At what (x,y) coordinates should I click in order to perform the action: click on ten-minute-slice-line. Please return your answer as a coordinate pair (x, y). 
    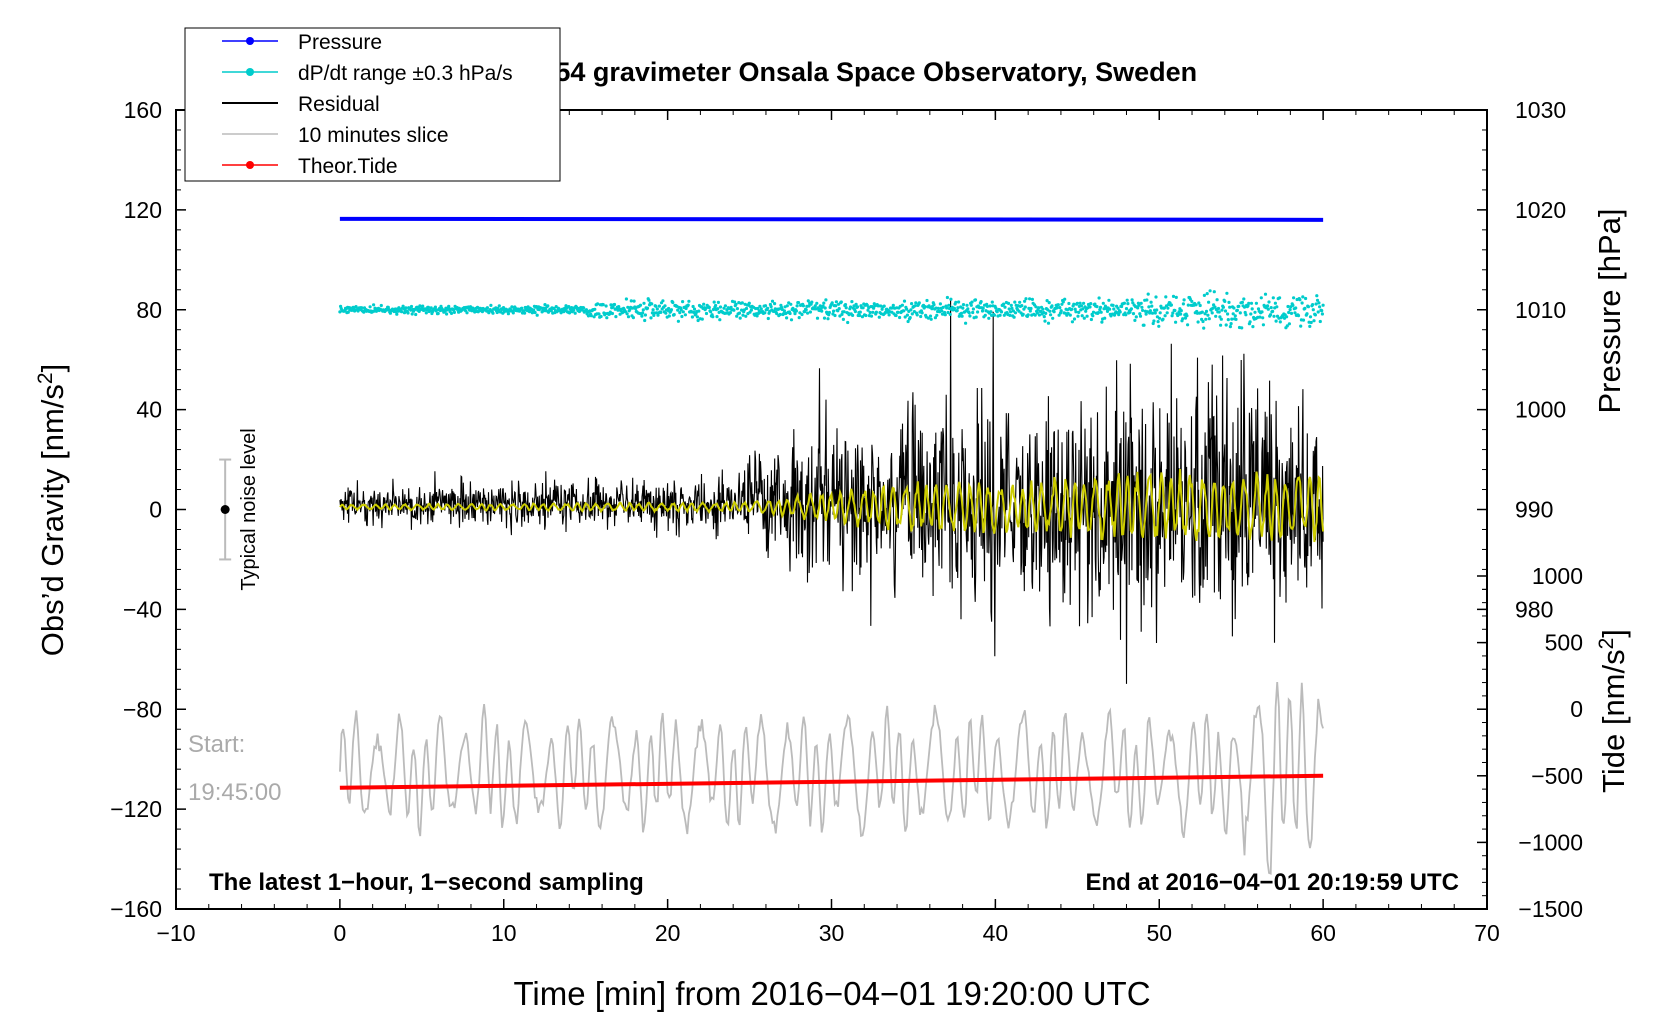
    Looking at the image, I should click on (831, 778).